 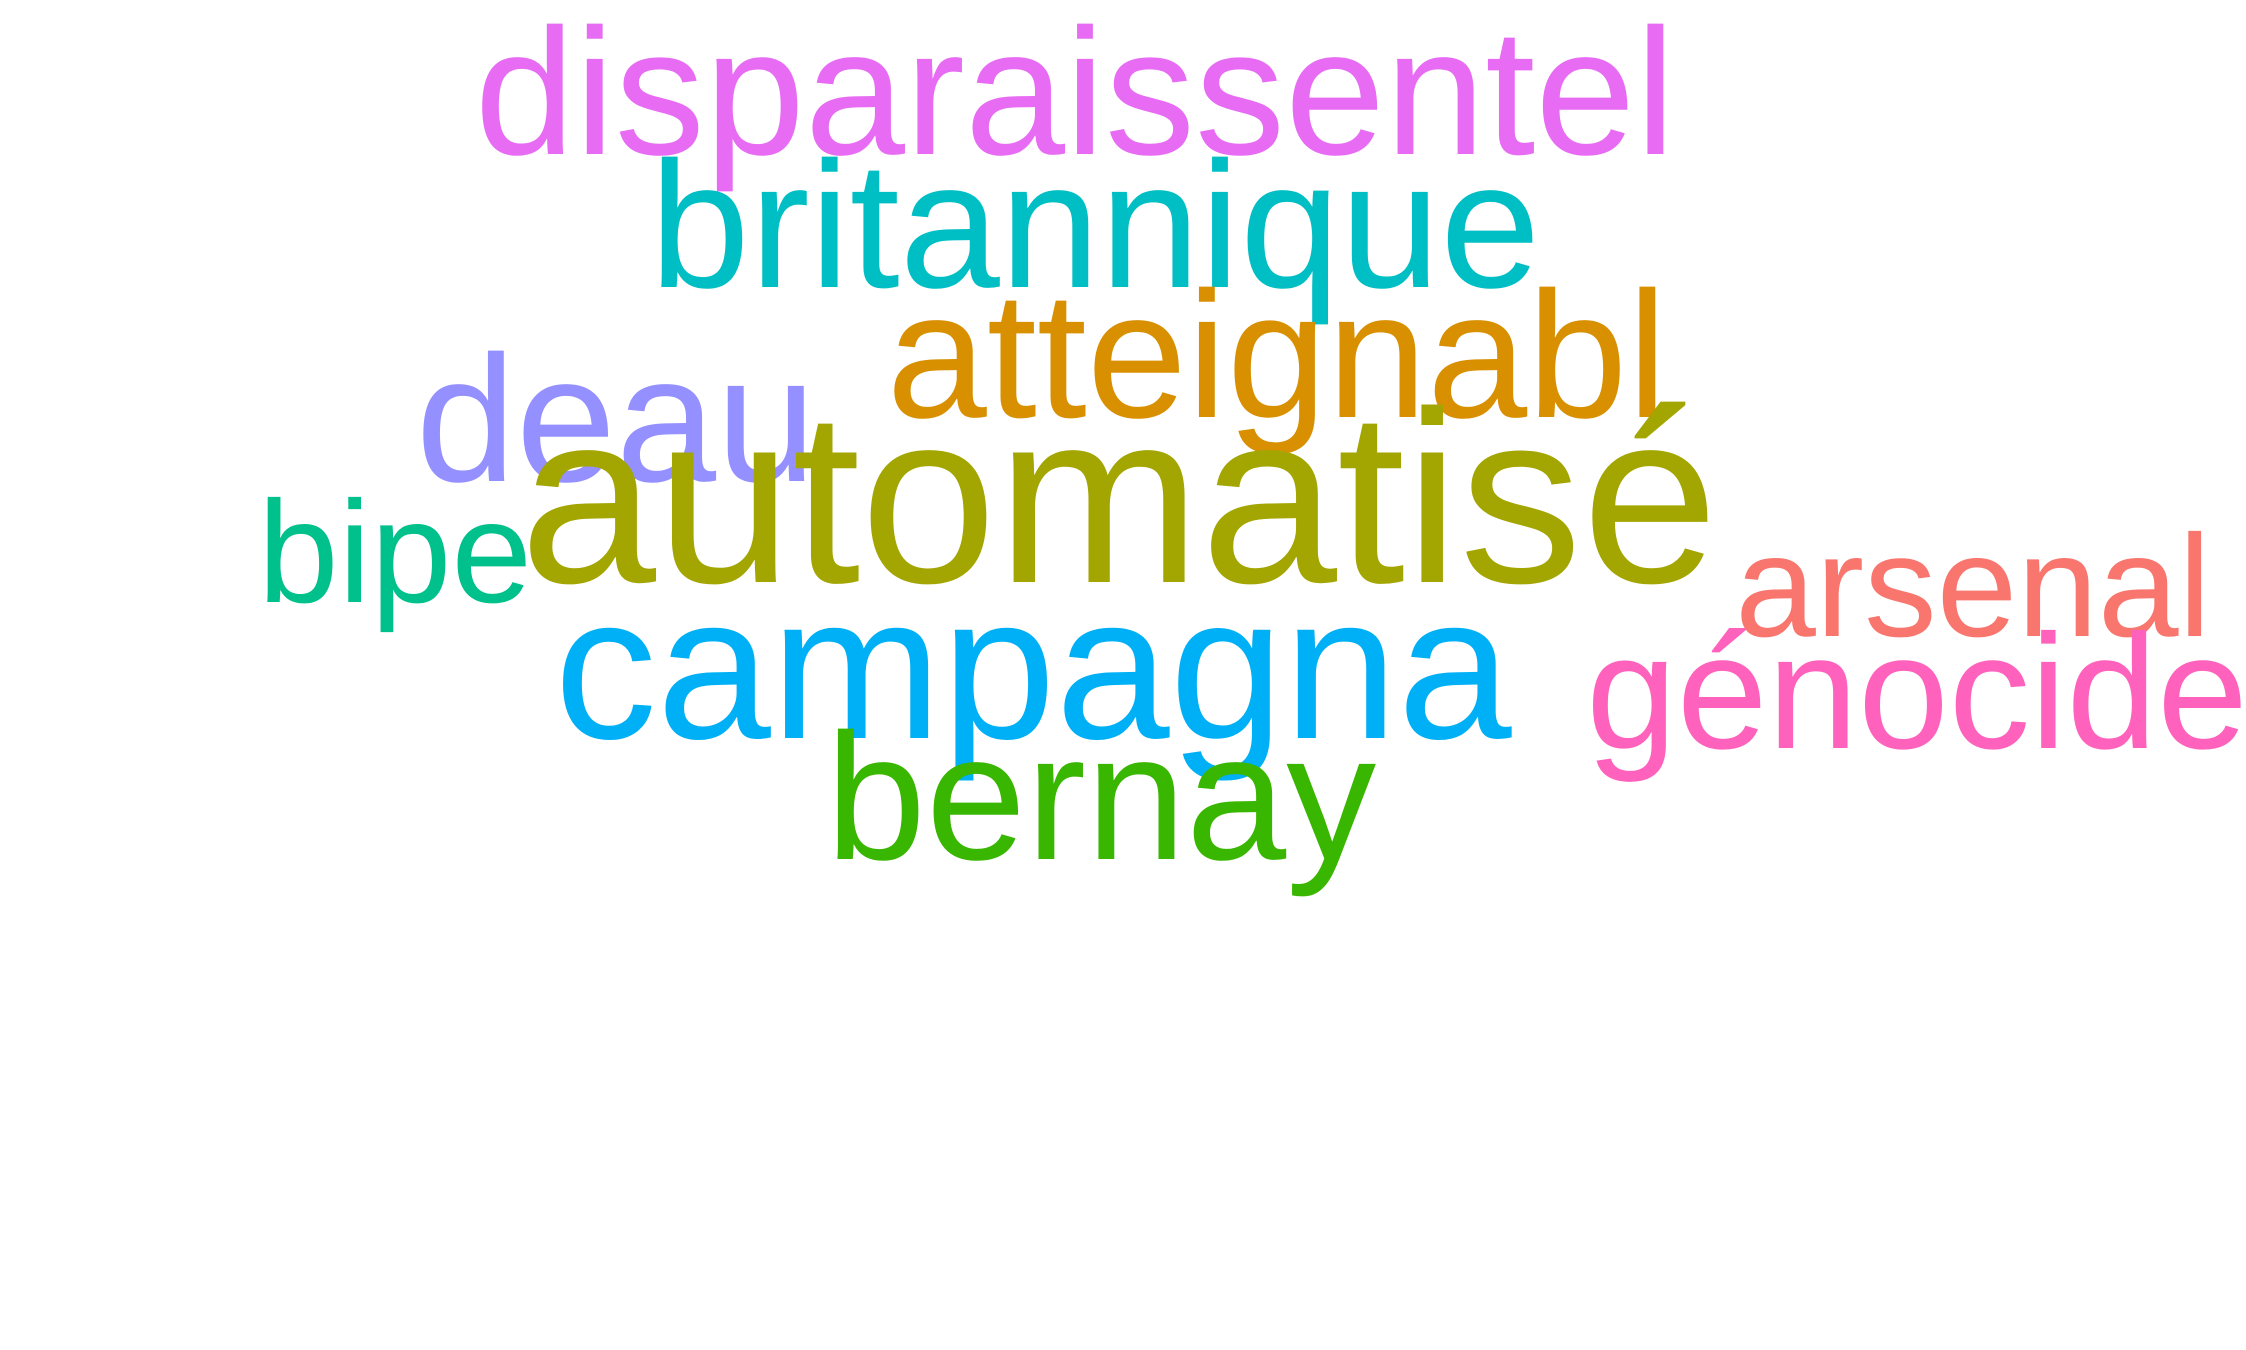 I want to click on word-bernay: bernay, so click(x=1101, y=798).